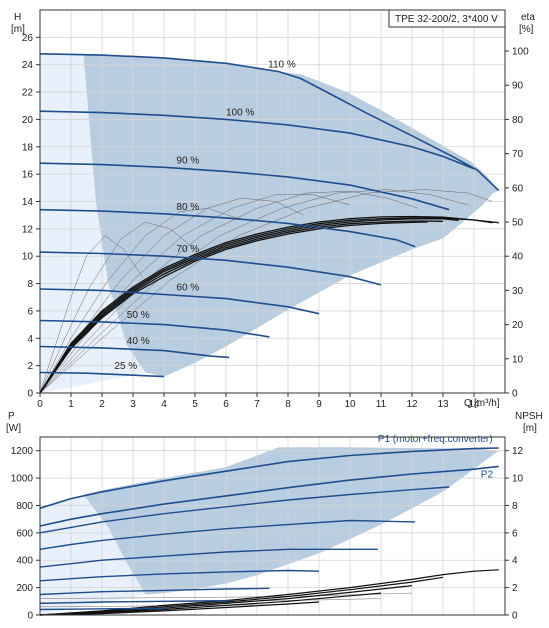  What do you see at coordinates (24, 506) in the screenshot?
I see `y-tick-label: 800` at bounding box center [24, 506].